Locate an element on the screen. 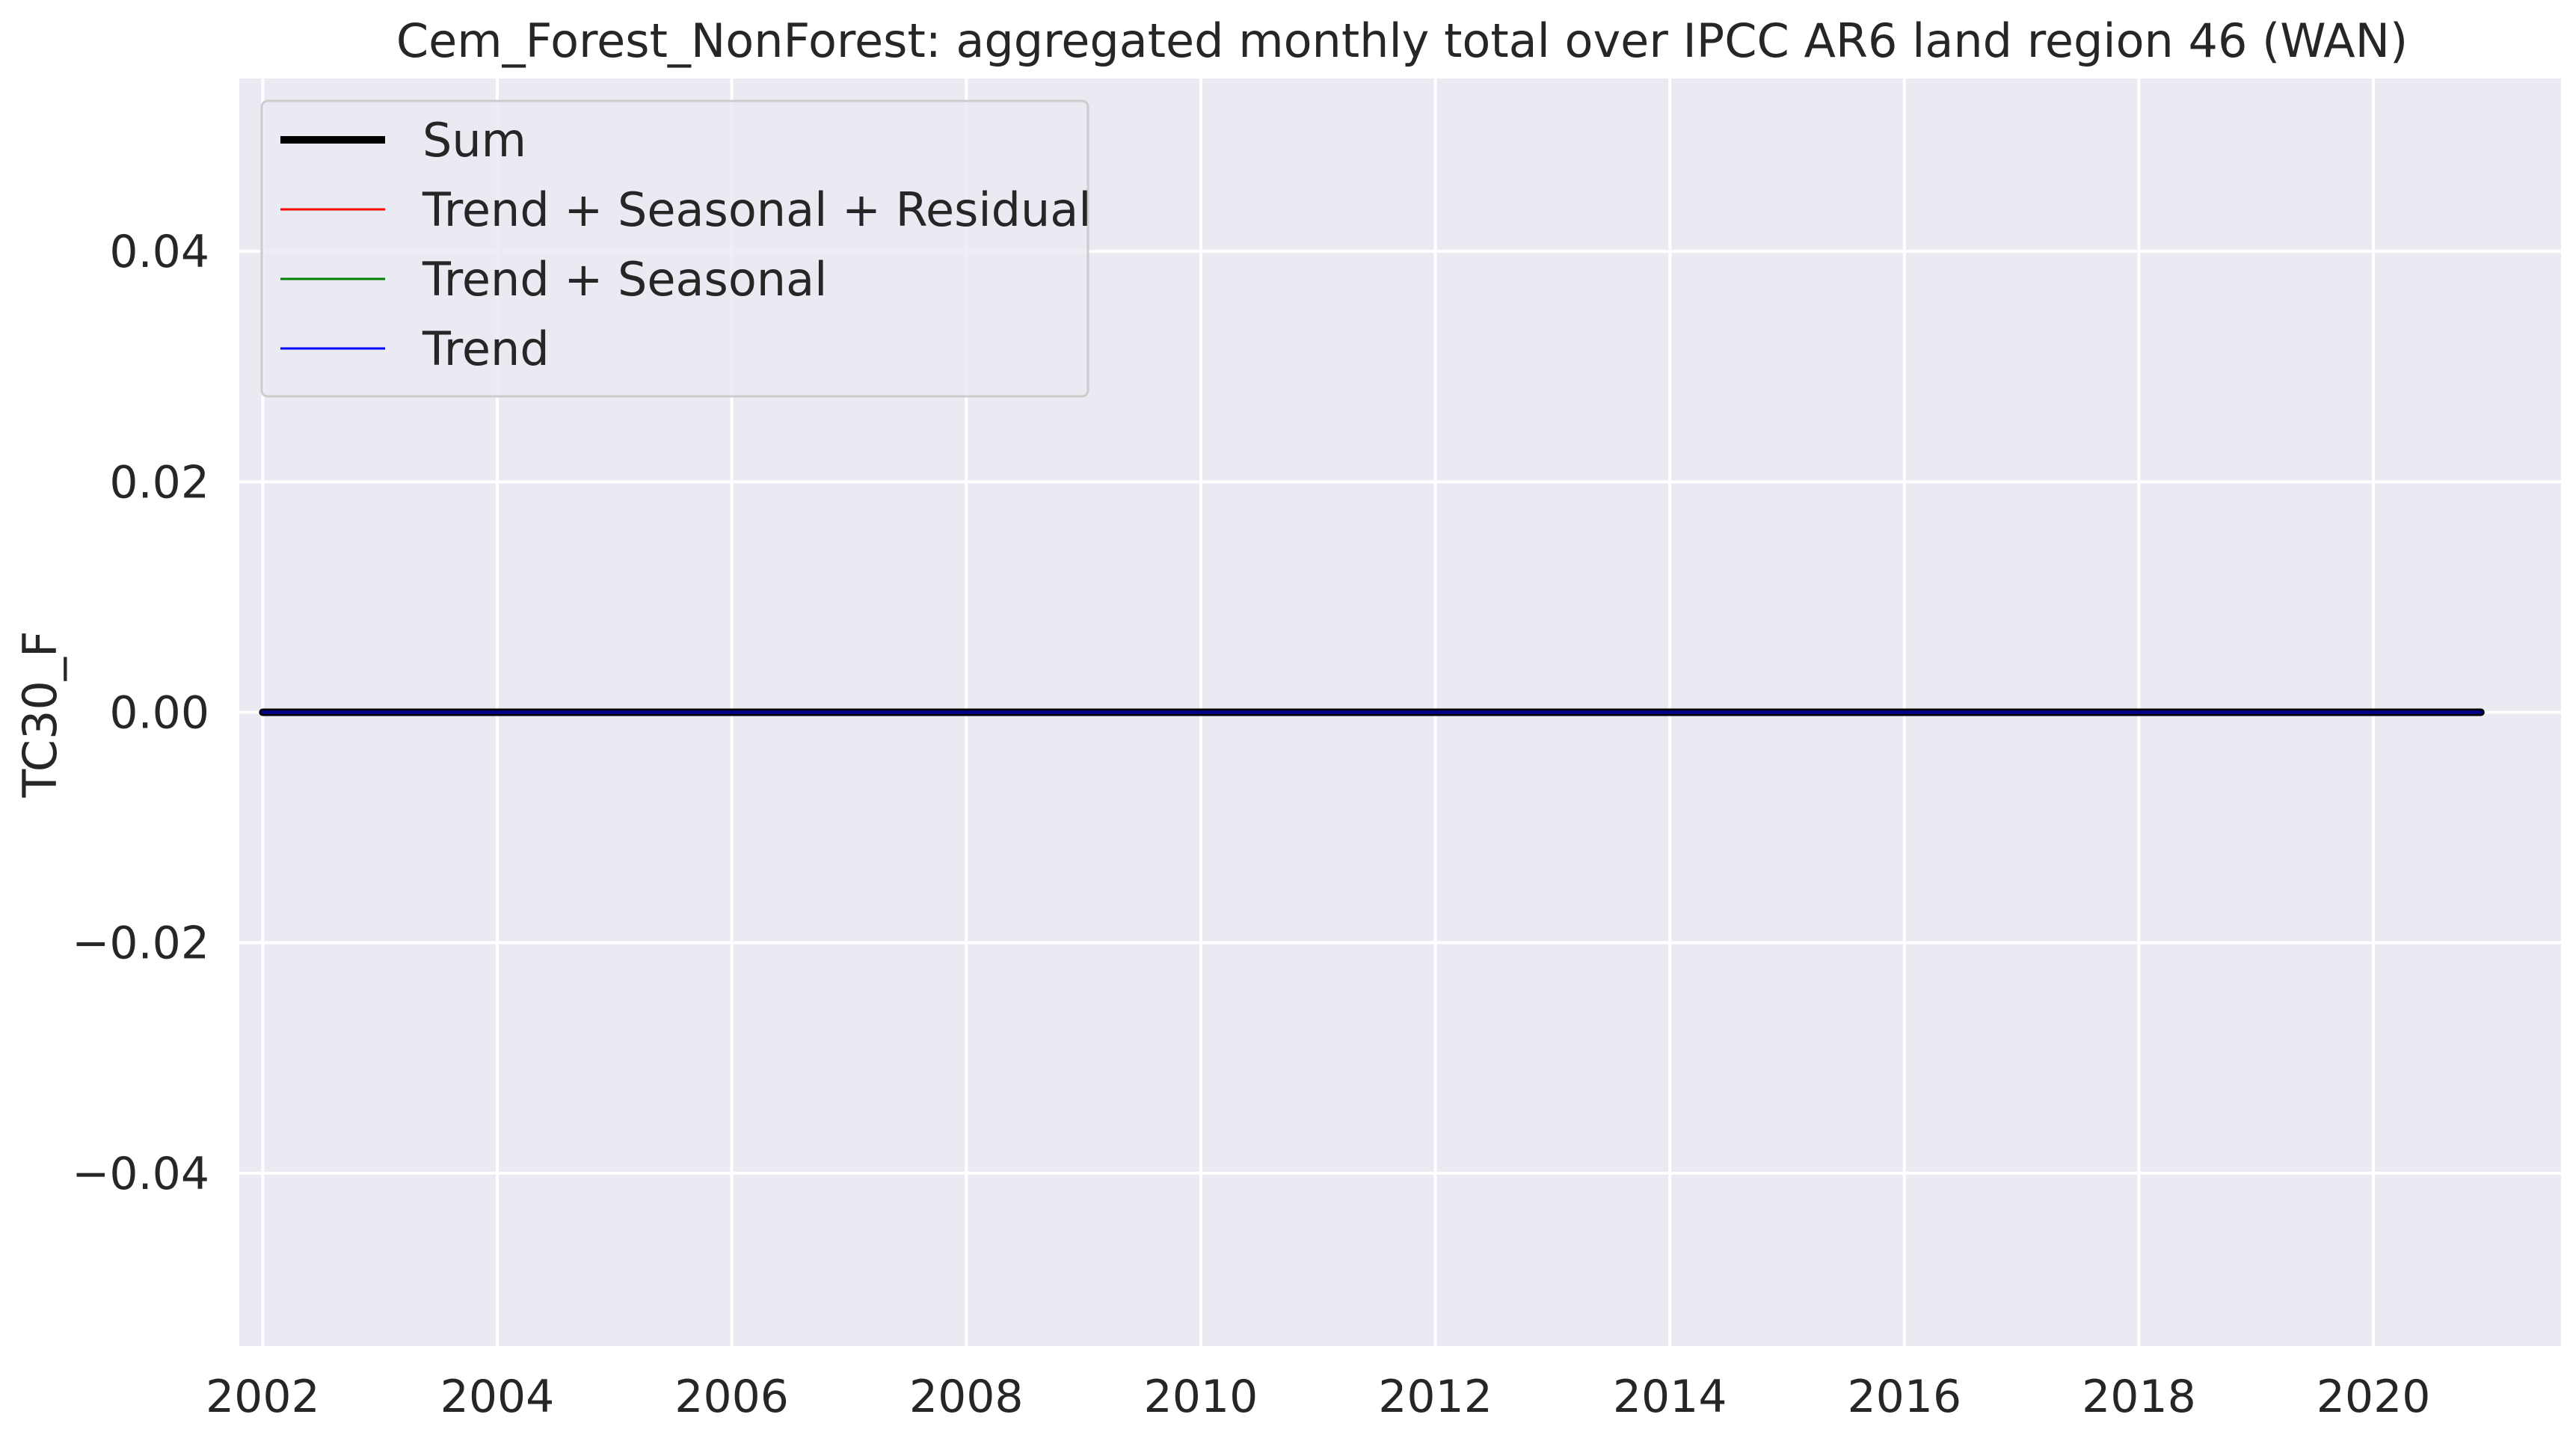 The height and width of the screenshot is (1444, 2576). x-tick-label: 2008 is located at coordinates (966, 1397).